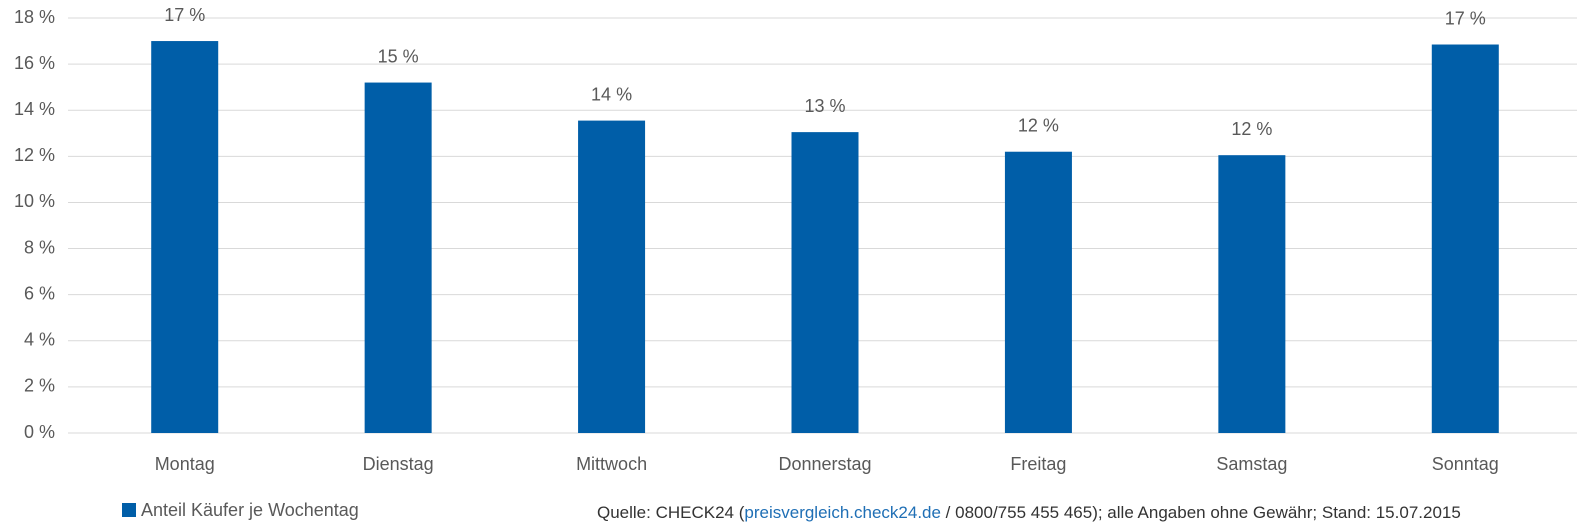 Image resolution: width=1577 pixels, height=526 pixels. I want to click on legend-swatch, so click(129, 510).